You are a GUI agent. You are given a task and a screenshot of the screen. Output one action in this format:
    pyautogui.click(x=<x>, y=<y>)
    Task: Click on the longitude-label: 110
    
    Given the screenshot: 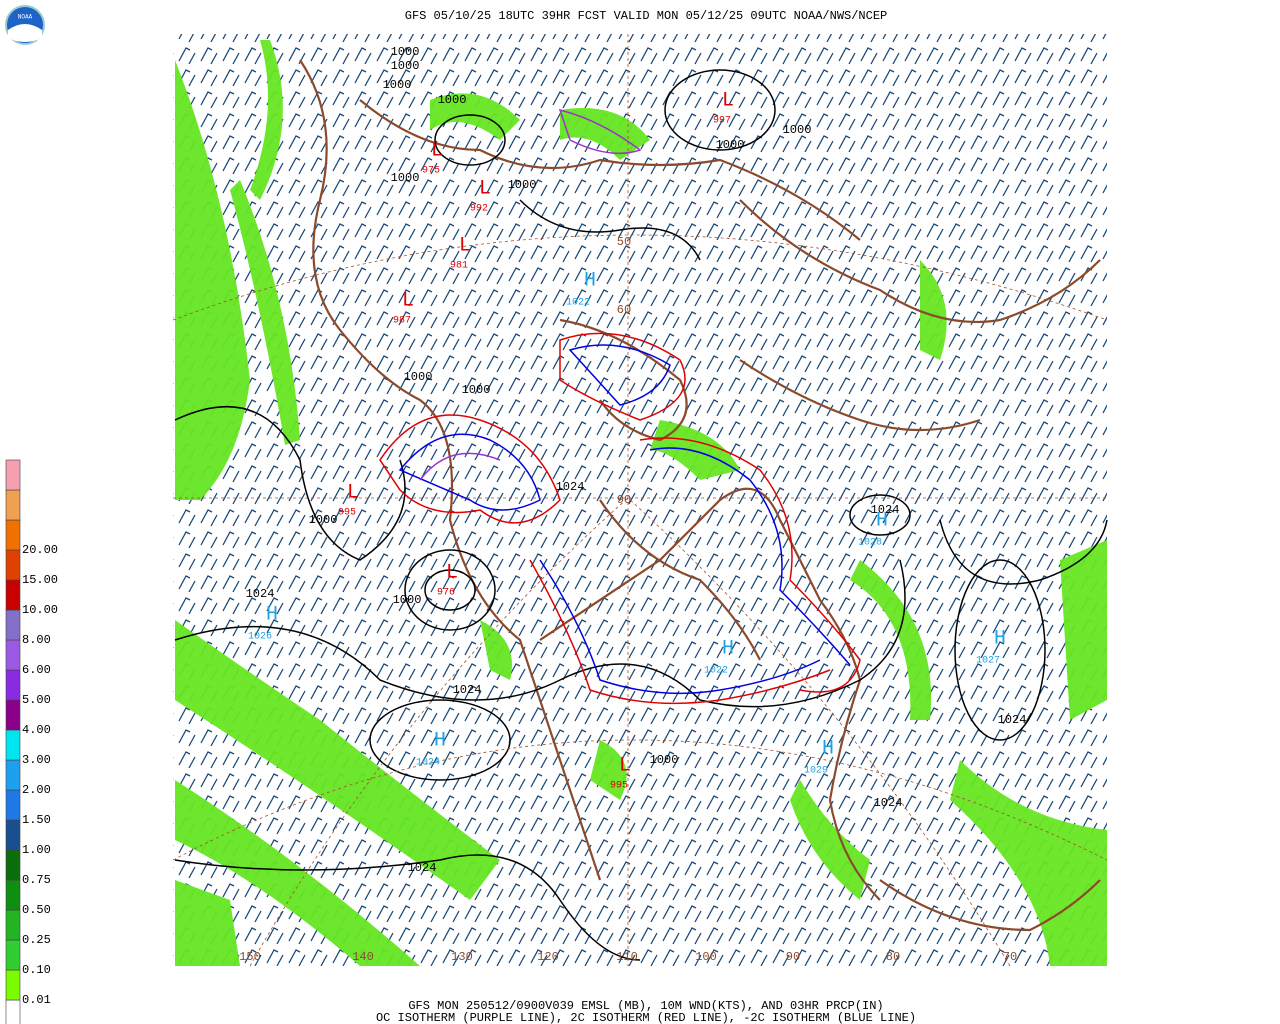 What is the action you would take?
    pyautogui.click(x=627, y=957)
    